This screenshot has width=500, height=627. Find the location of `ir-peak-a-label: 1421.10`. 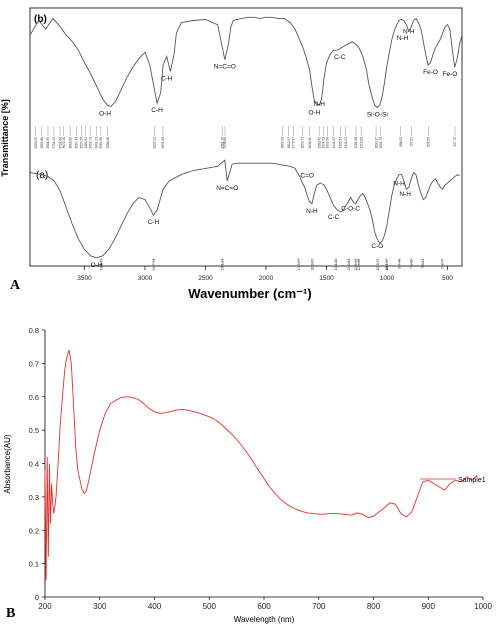

ir-peak-a-label: 1421.10 is located at coordinates (336, 265).